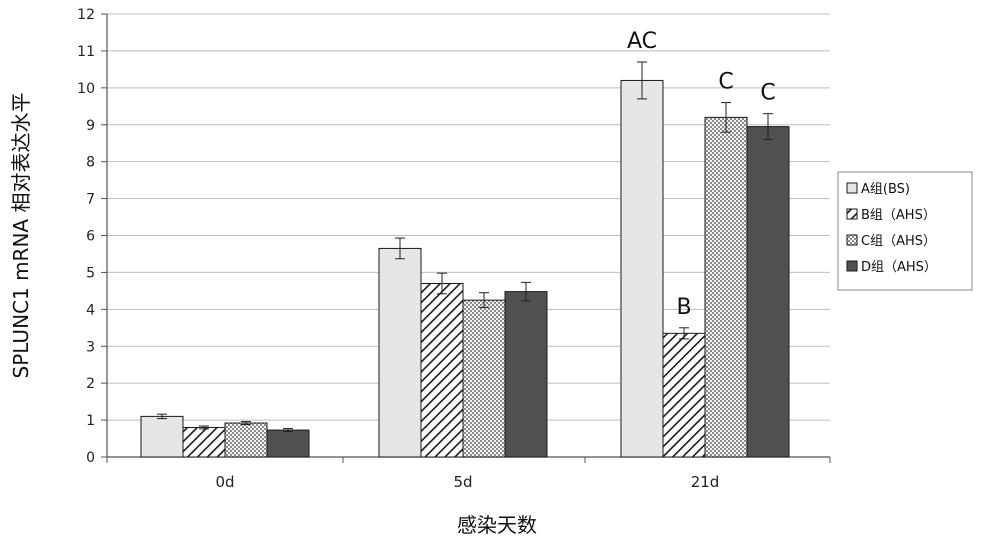  Describe the element at coordinates (683, 307) in the screenshot. I see `bar-annotation: B` at that location.